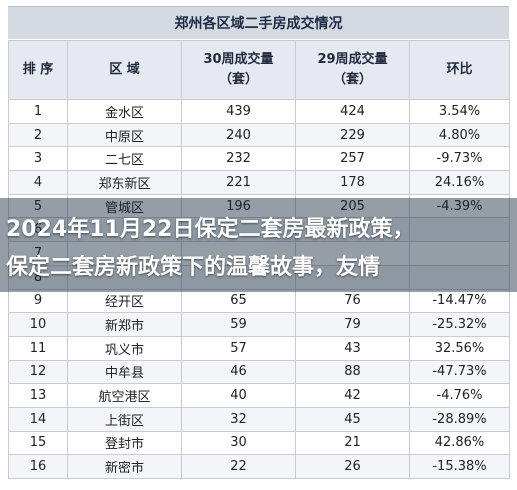 The width and height of the screenshot is (517, 490). What do you see at coordinates (259, 301) in the screenshot?
I see `table-row: 9 经开区 65 76 -14.47%` at bounding box center [259, 301].